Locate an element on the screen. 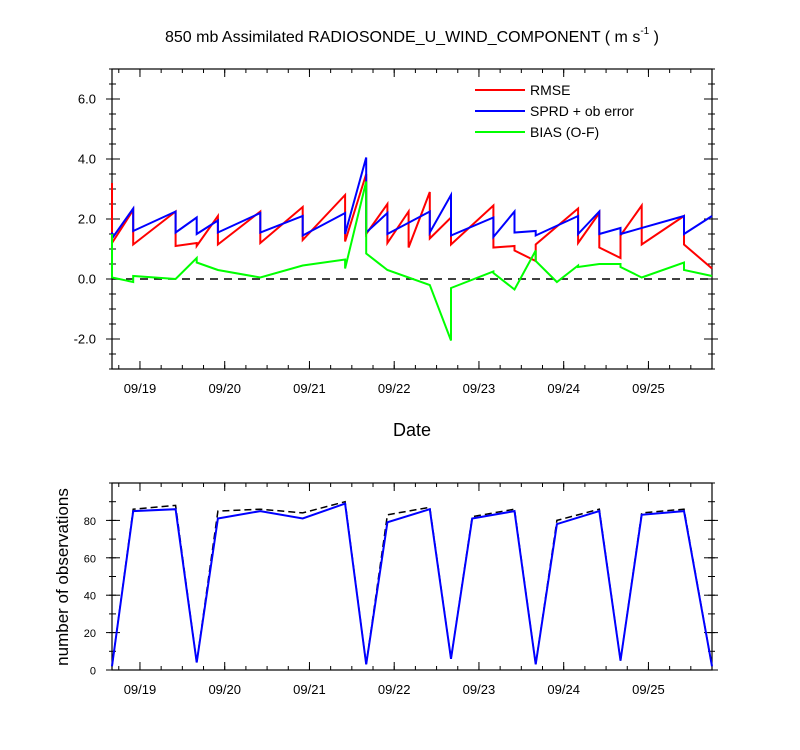 Image resolution: width=800 pixels, height=750 pixels. top-x-tick-label: 09/19 is located at coordinates (140, 388).